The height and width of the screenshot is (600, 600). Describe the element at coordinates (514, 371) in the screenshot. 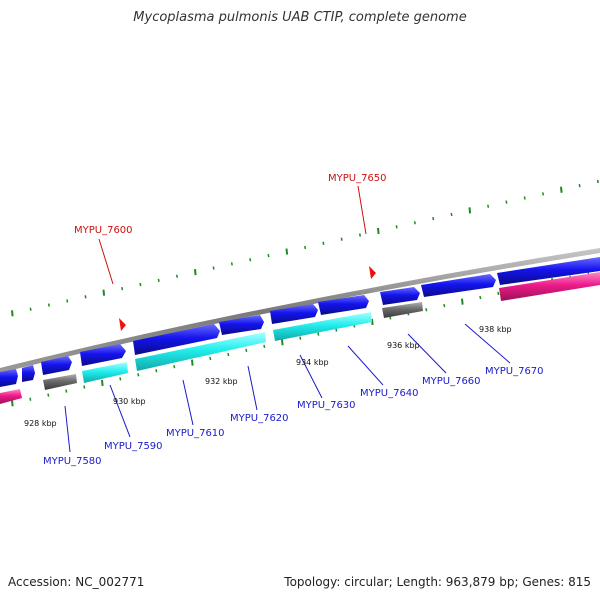

I see `gene-label-blue: MYPU_7670` at that location.